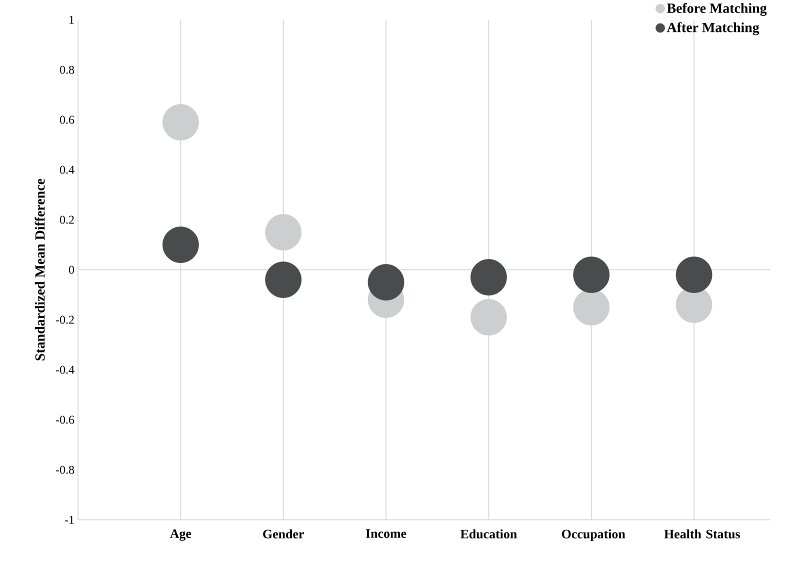 This screenshot has height=575, width=803. Describe the element at coordinates (67, 120) in the screenshot. I see `y-tick-label: 0.6` at that location.